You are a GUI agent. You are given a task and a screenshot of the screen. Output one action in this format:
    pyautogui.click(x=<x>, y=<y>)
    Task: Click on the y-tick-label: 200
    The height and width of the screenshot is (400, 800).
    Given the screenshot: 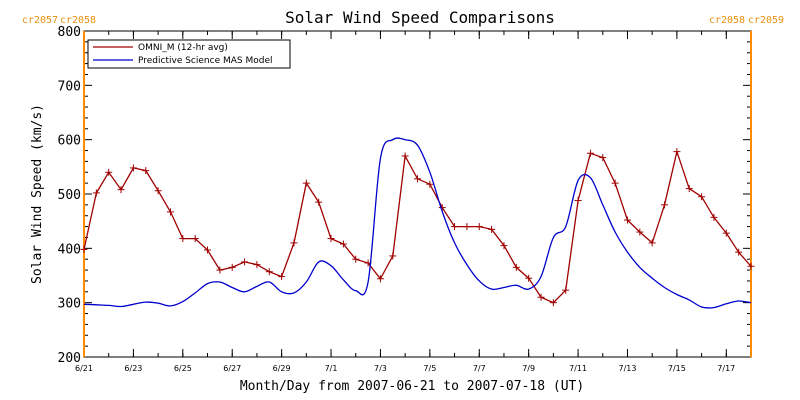 What is the action you would take?
    pyautogui.click(x=69, y=358)
    